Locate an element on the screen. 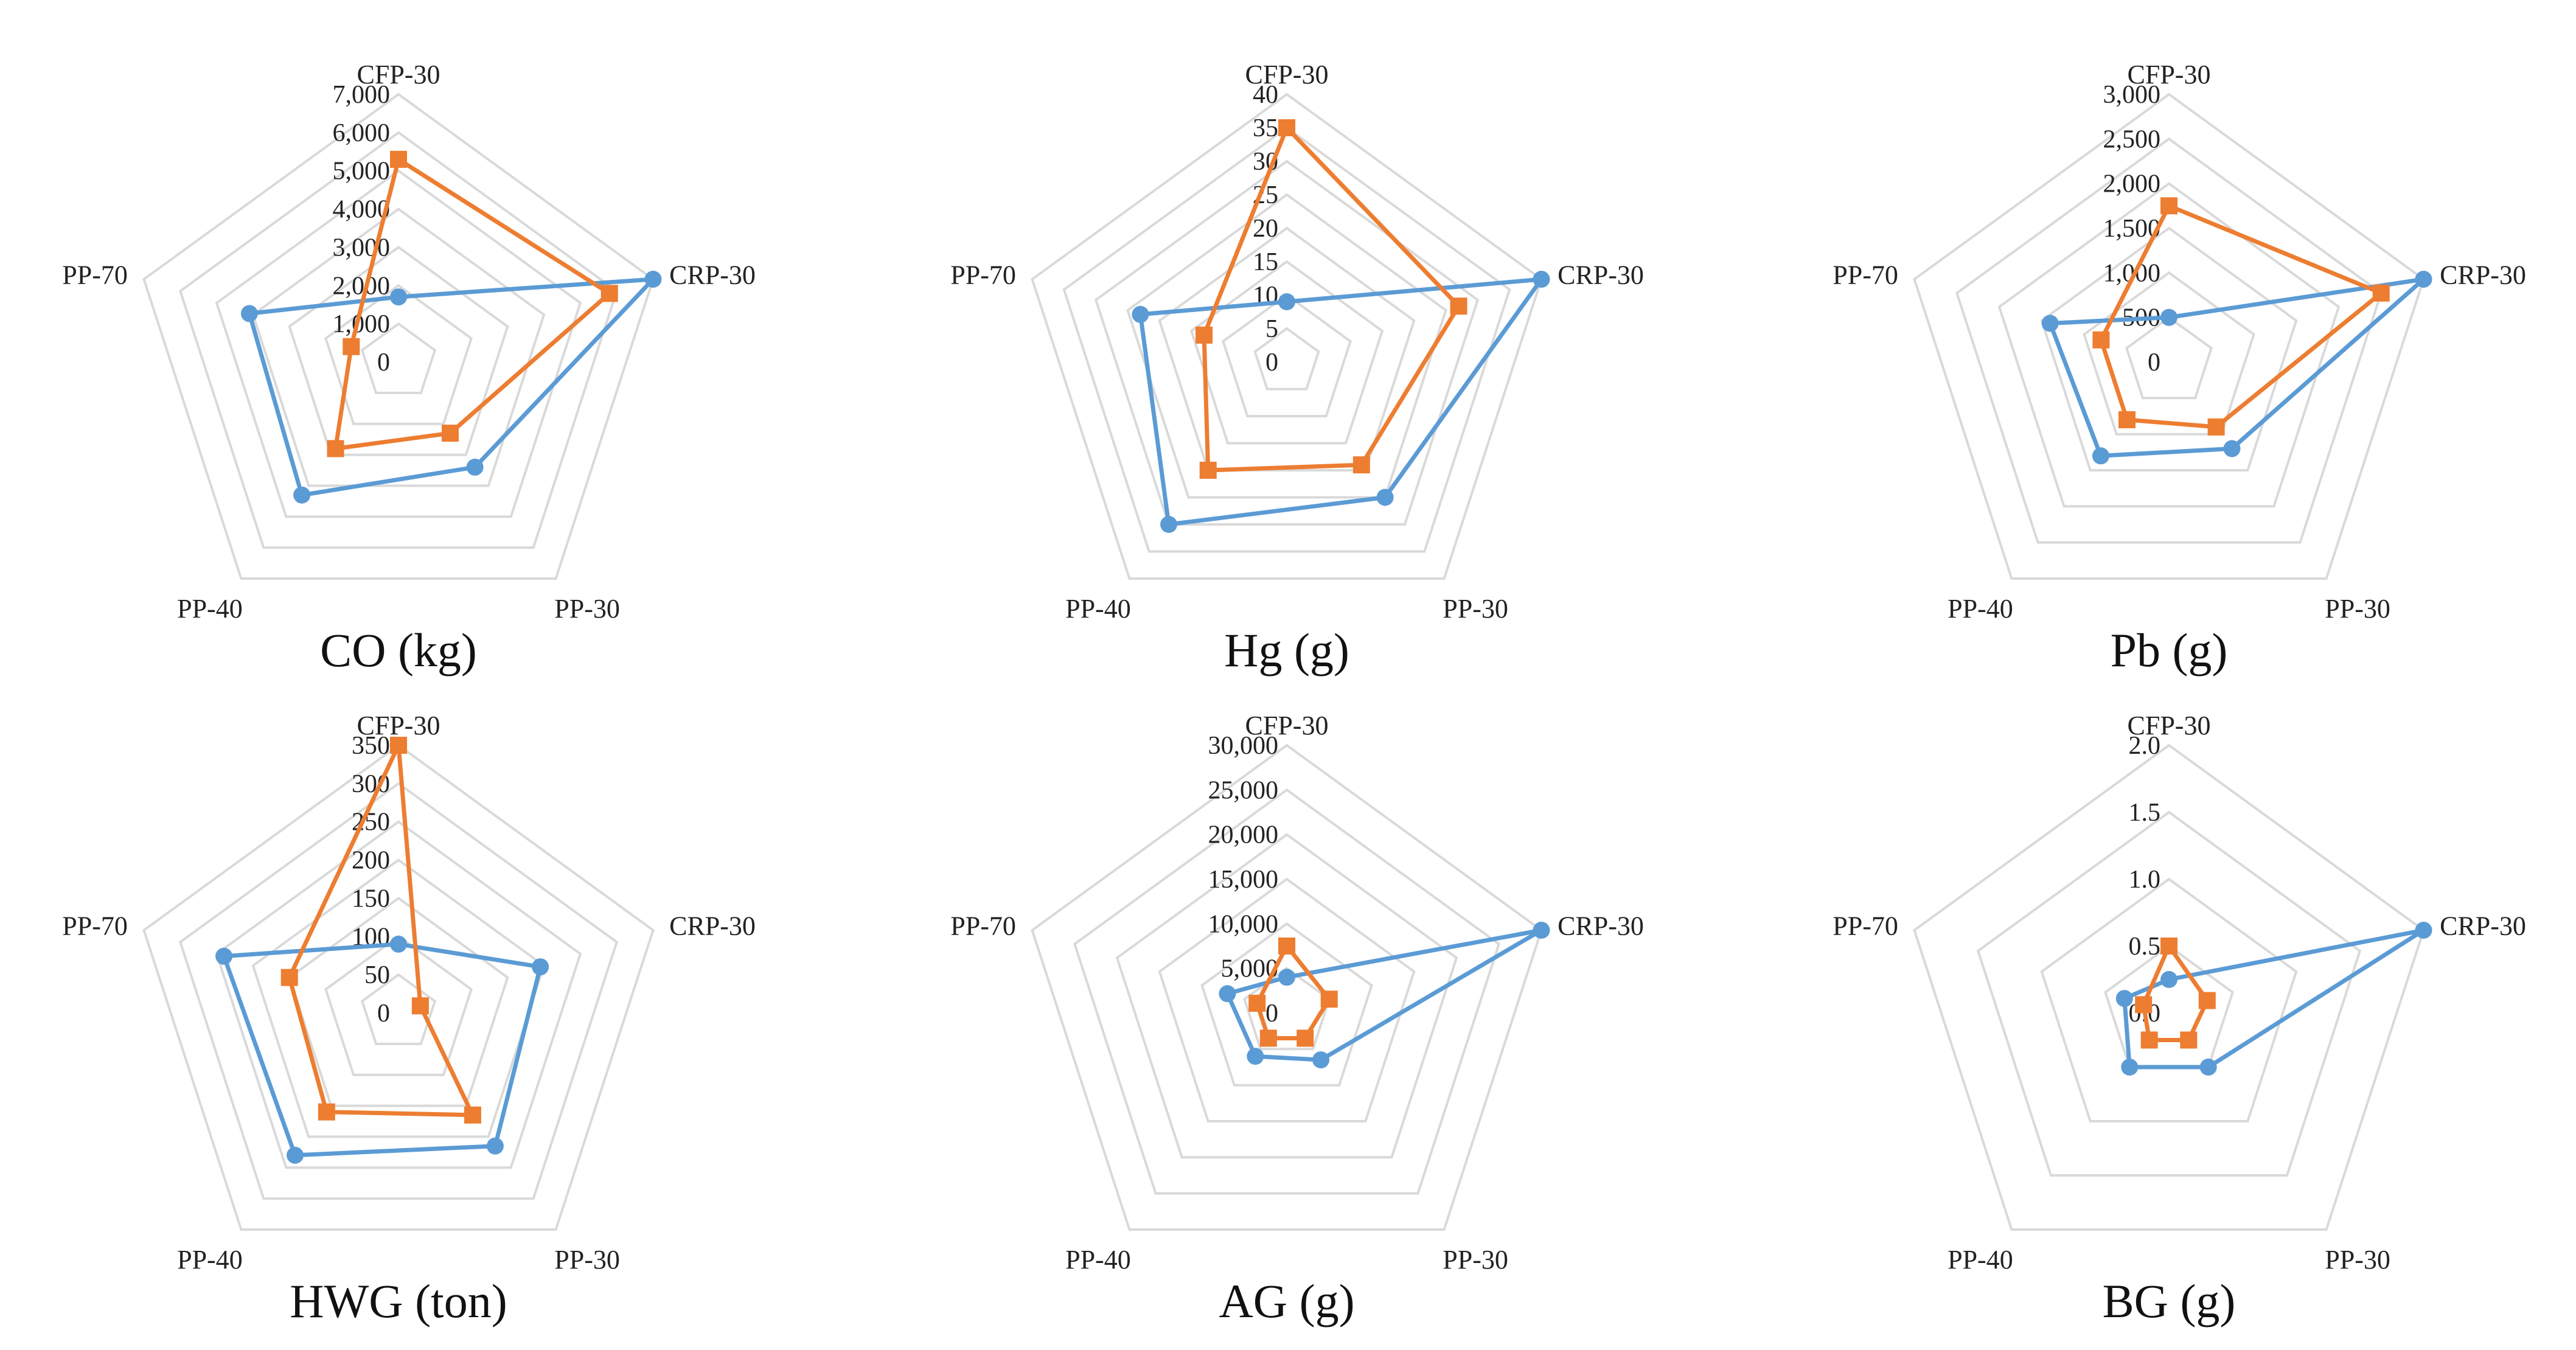  tick-label: 10,000 is located at coordinates (1243, 924).